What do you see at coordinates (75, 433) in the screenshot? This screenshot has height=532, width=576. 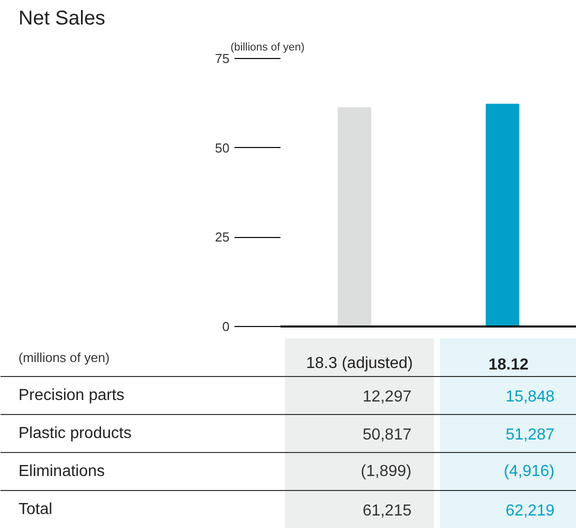 I see `text: Plastic products` at bounding box center [75, 433].